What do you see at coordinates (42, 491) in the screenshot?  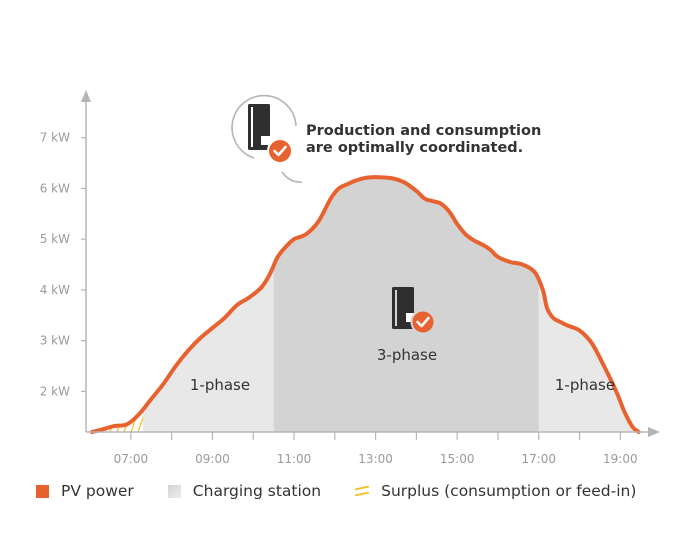 I see `pv-swatch` at bounding box center [42, 491].